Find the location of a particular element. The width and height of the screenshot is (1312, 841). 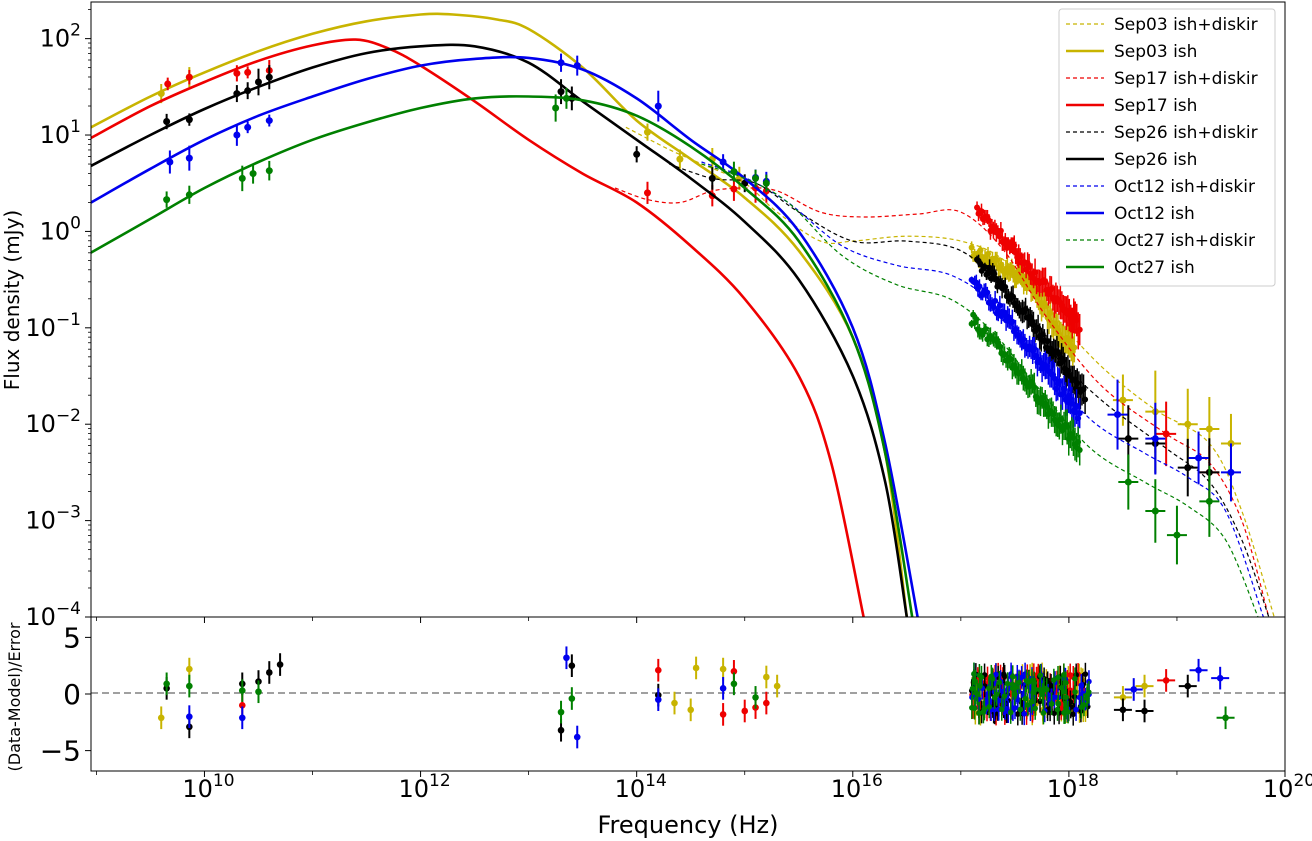

x-axis-label: Frequency (Hz) is located at coordinates (688, 825).